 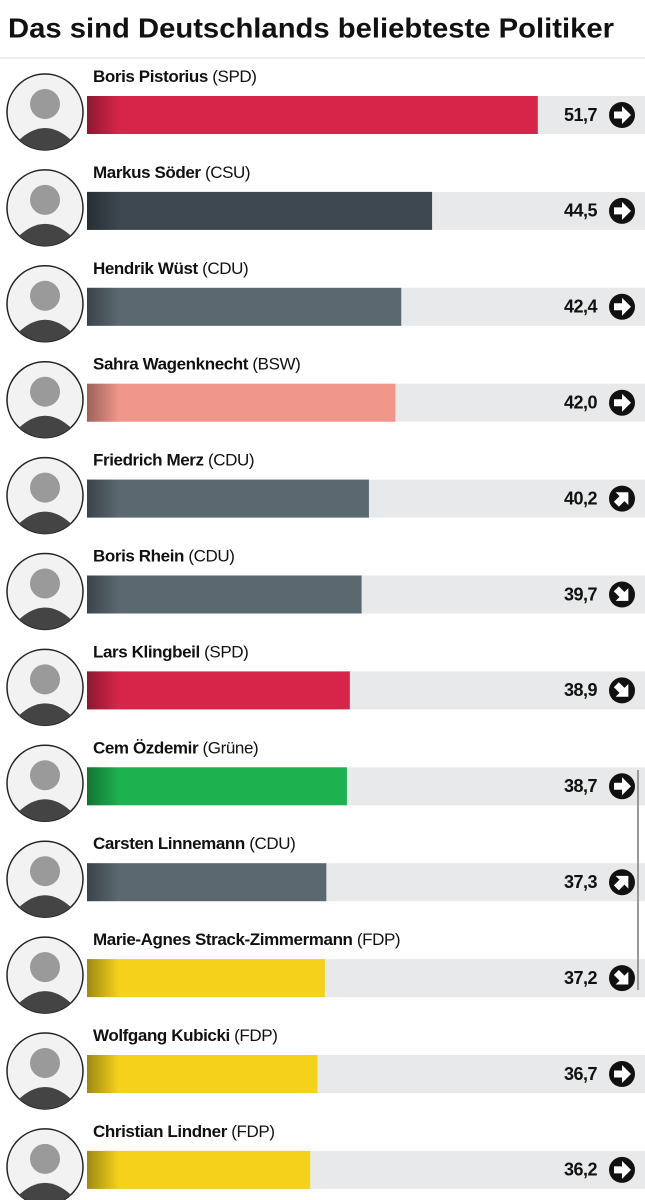 I want to click on value-label: 42,0, so click(x=581, y=402).